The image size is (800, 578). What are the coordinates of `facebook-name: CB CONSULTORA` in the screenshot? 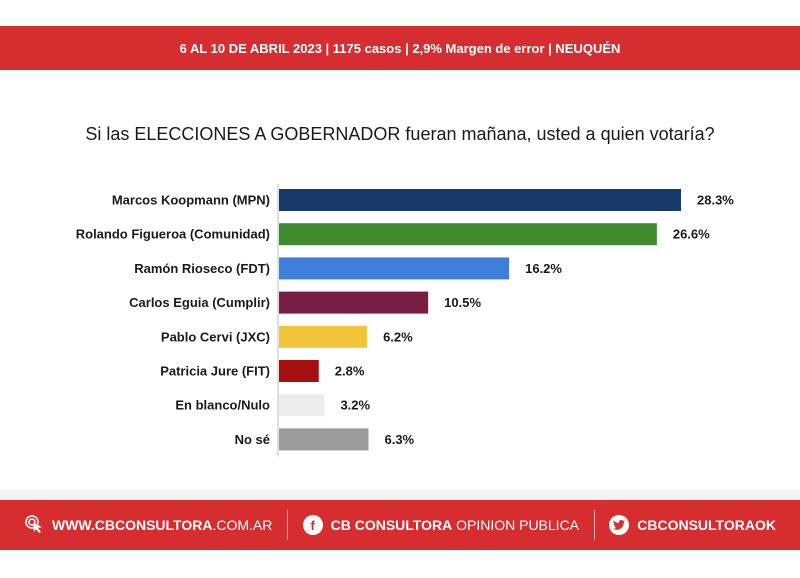 It's located at (391, 525).